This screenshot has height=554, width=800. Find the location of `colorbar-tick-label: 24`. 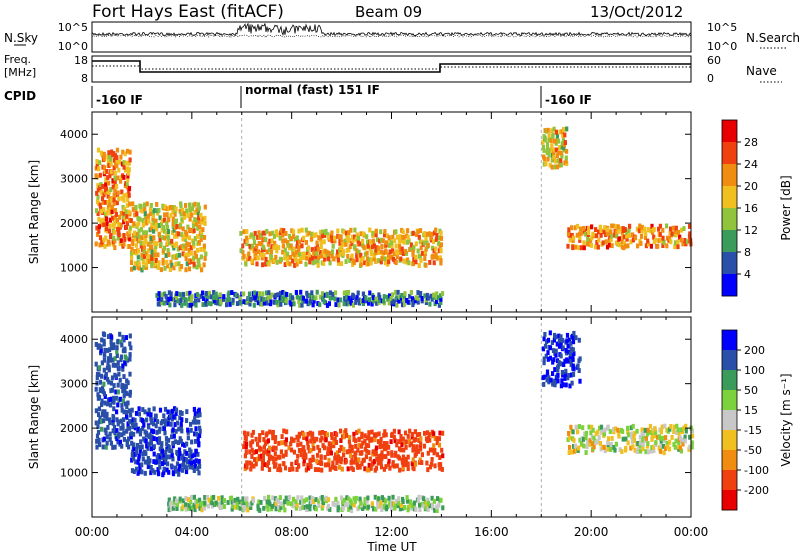

colorbar-tick-label: 24 is located at coordinates (751, 164).